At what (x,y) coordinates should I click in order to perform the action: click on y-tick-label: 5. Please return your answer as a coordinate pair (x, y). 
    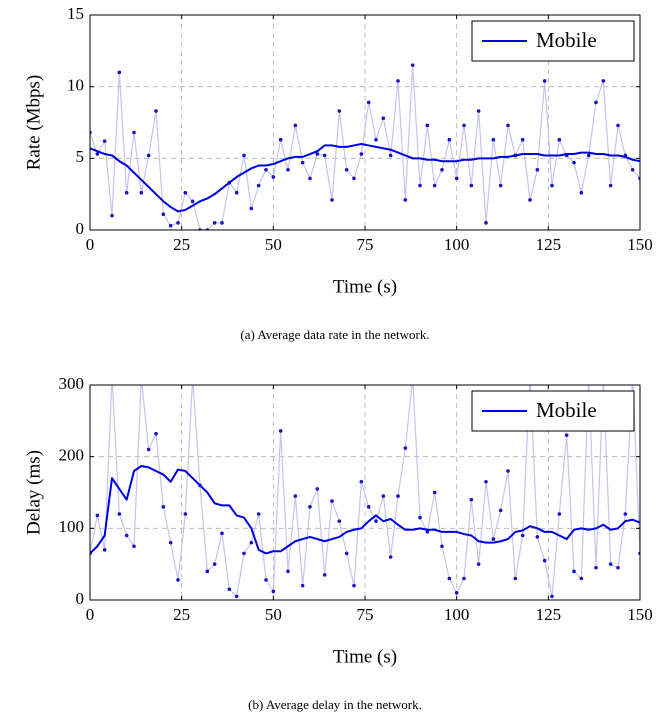
    Looking at the image, I should click on (80, 156).